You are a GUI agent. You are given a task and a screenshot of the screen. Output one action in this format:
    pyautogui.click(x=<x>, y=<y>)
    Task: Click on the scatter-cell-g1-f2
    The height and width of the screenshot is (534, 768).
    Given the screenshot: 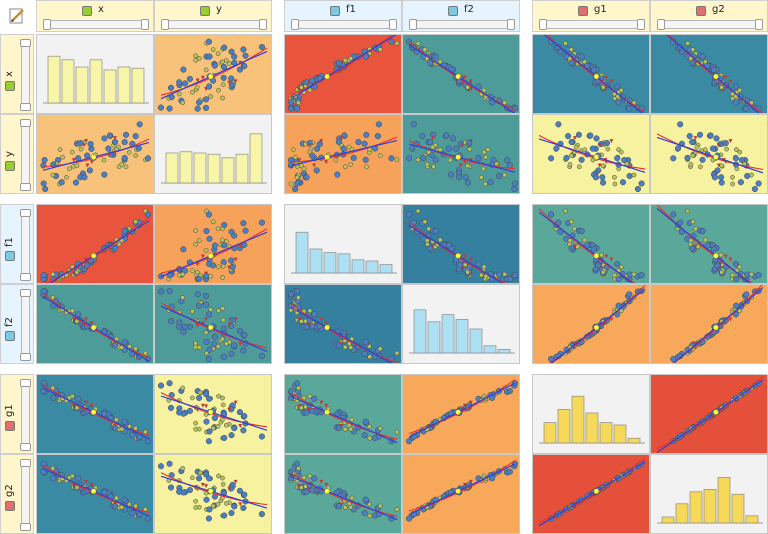 What is the action you would take?
    pyautogui.click(x=461, y=414)
    